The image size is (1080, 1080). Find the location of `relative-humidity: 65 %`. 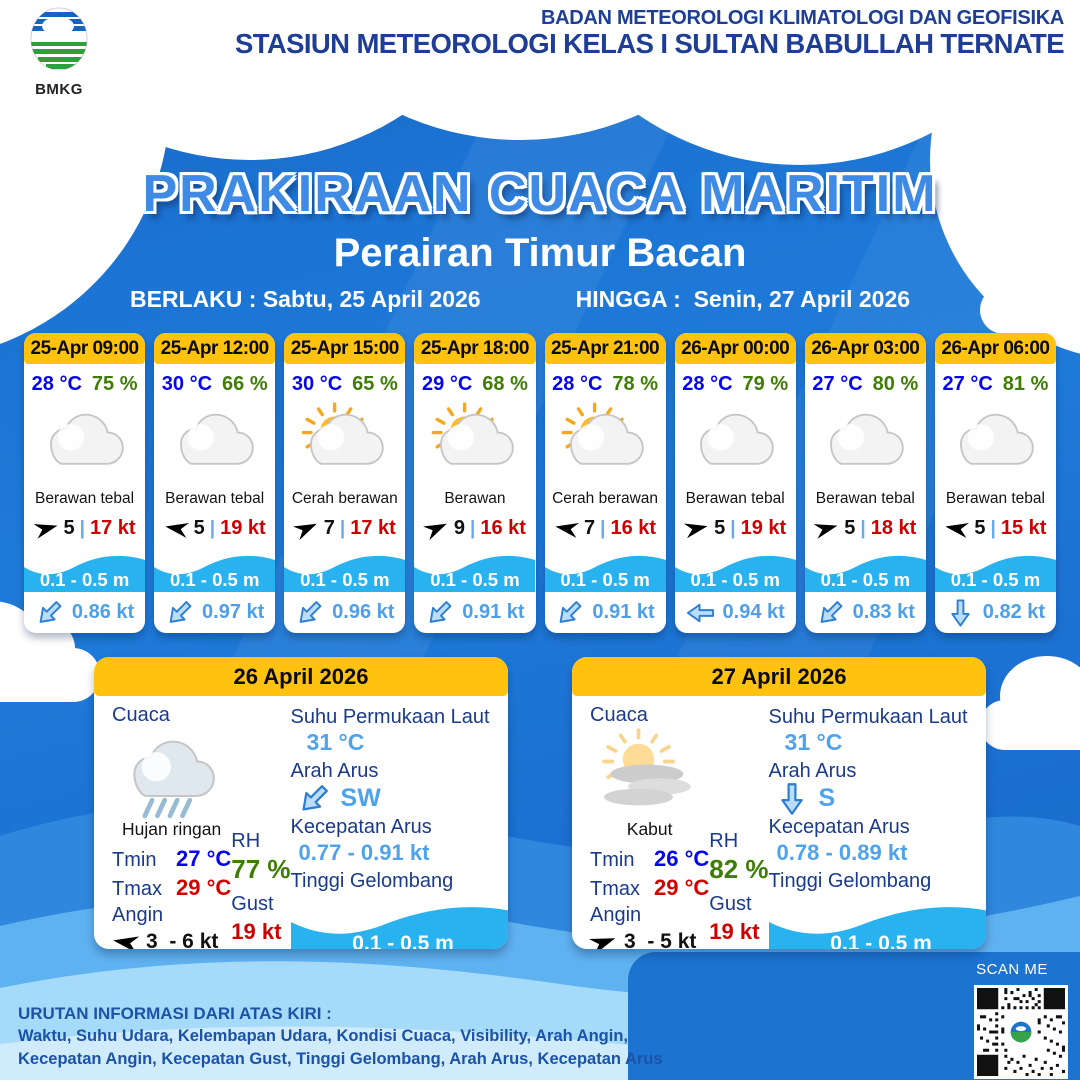

relative-humidity: 65 % is located at coordinates (375, 384).